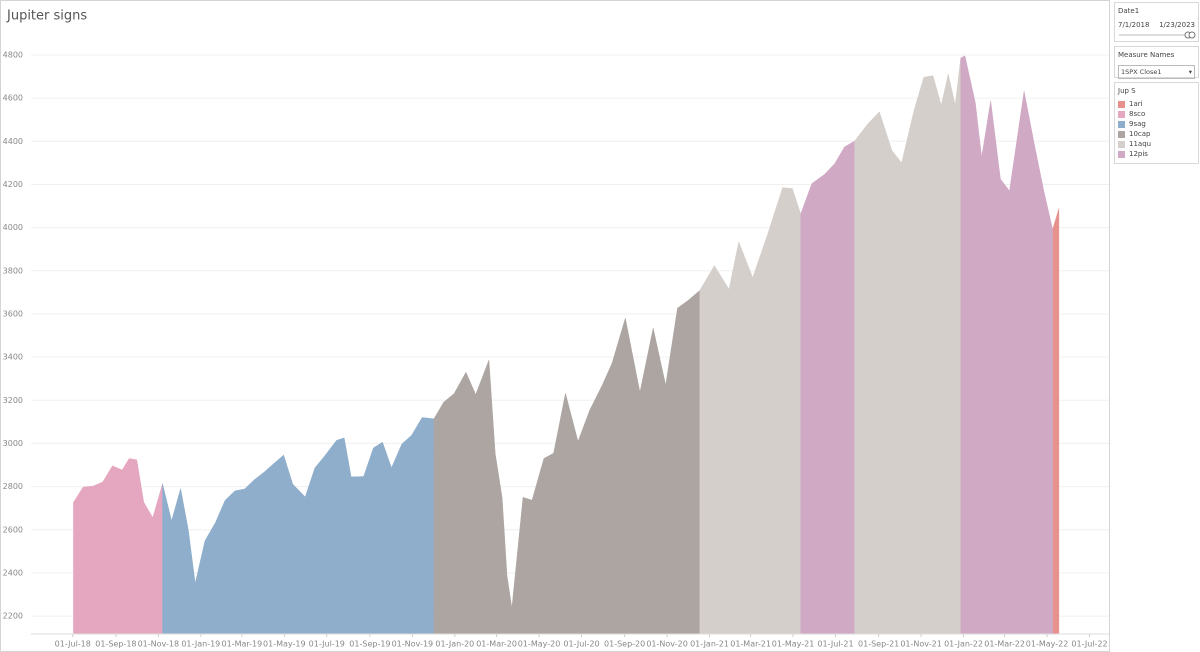 The height and width of the screenshot is (652, 1200). I want to click on x-tick-label: 01-May-19, so click(284, 644).